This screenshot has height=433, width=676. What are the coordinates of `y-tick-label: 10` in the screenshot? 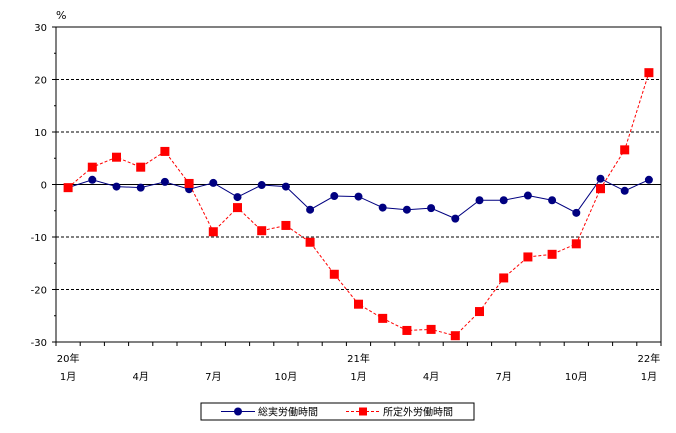 It's located at (40, 133).